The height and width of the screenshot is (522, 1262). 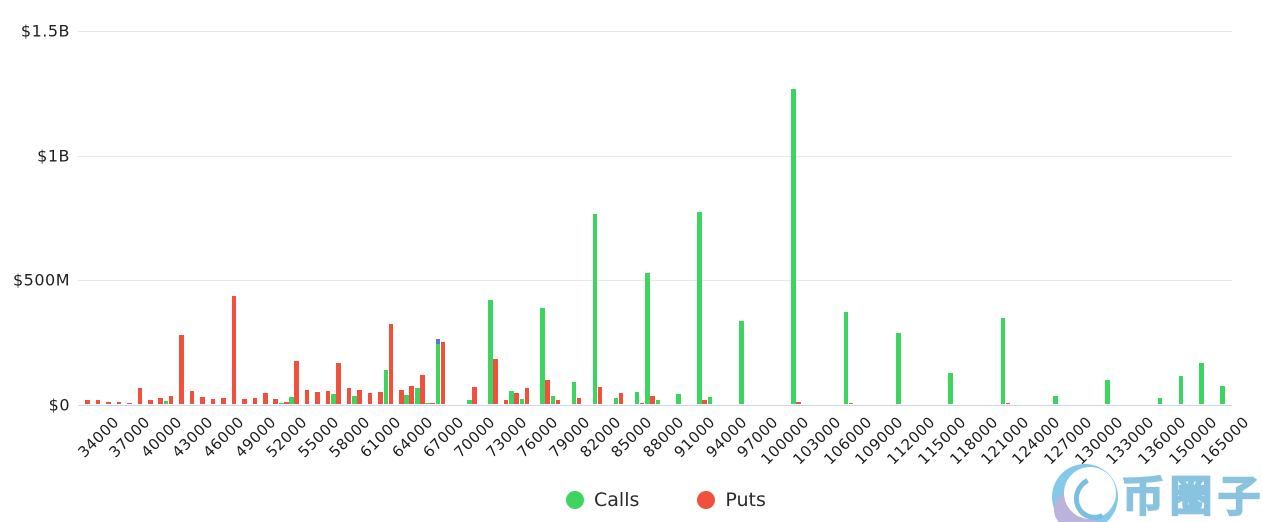 I want to click on watermark-character: 圈, so click(x=1191, y=496).